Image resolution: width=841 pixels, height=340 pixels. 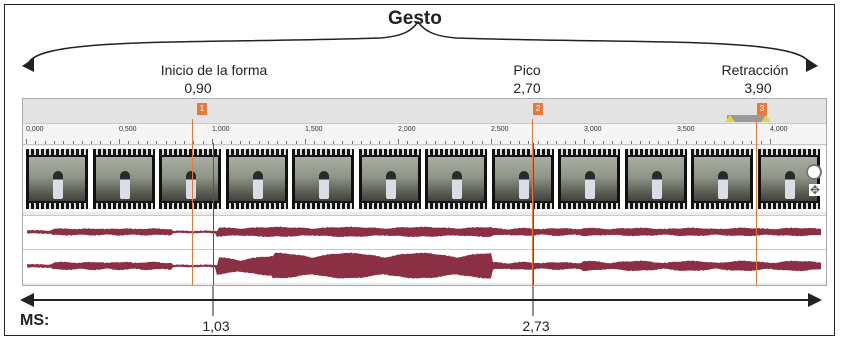 I want to click on move-icon: ✥, so click(x=815, y=190).